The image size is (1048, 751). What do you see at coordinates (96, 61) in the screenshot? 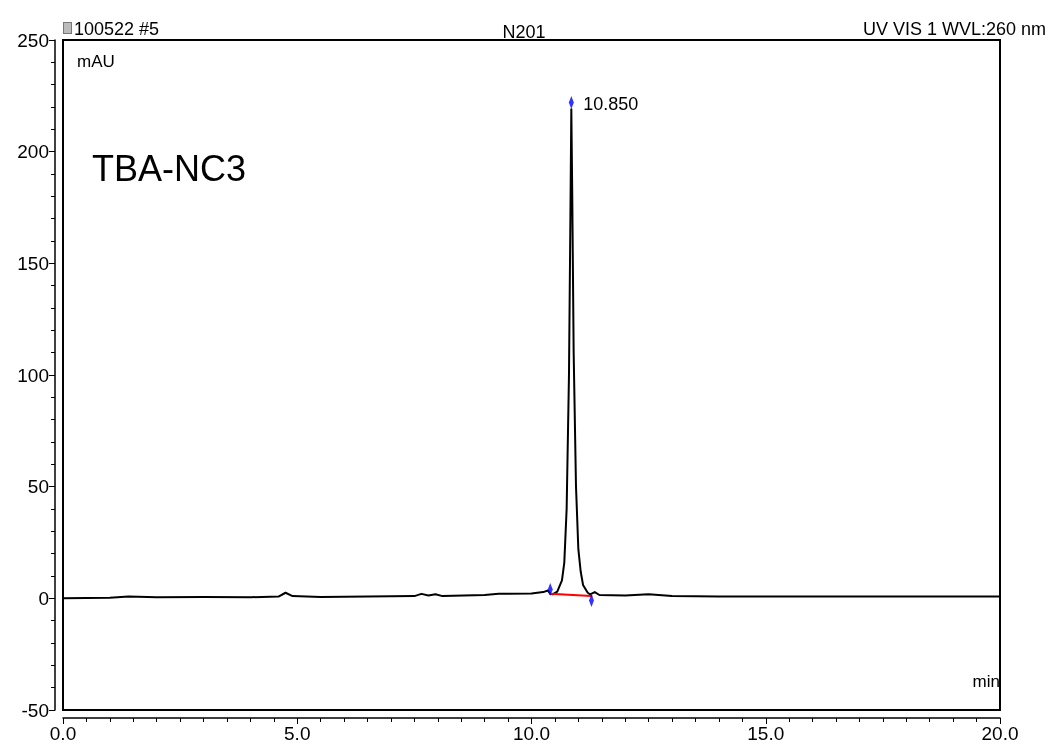
I see `y-axis-title: mAU` at bounding box center [96, 61].